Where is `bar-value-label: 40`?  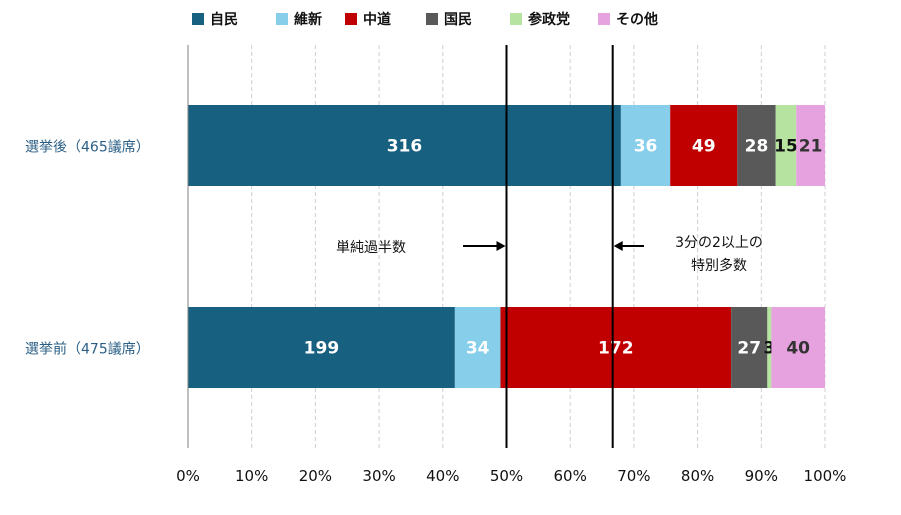 bar-value-label: 40 is located at coordinates (798, 349).